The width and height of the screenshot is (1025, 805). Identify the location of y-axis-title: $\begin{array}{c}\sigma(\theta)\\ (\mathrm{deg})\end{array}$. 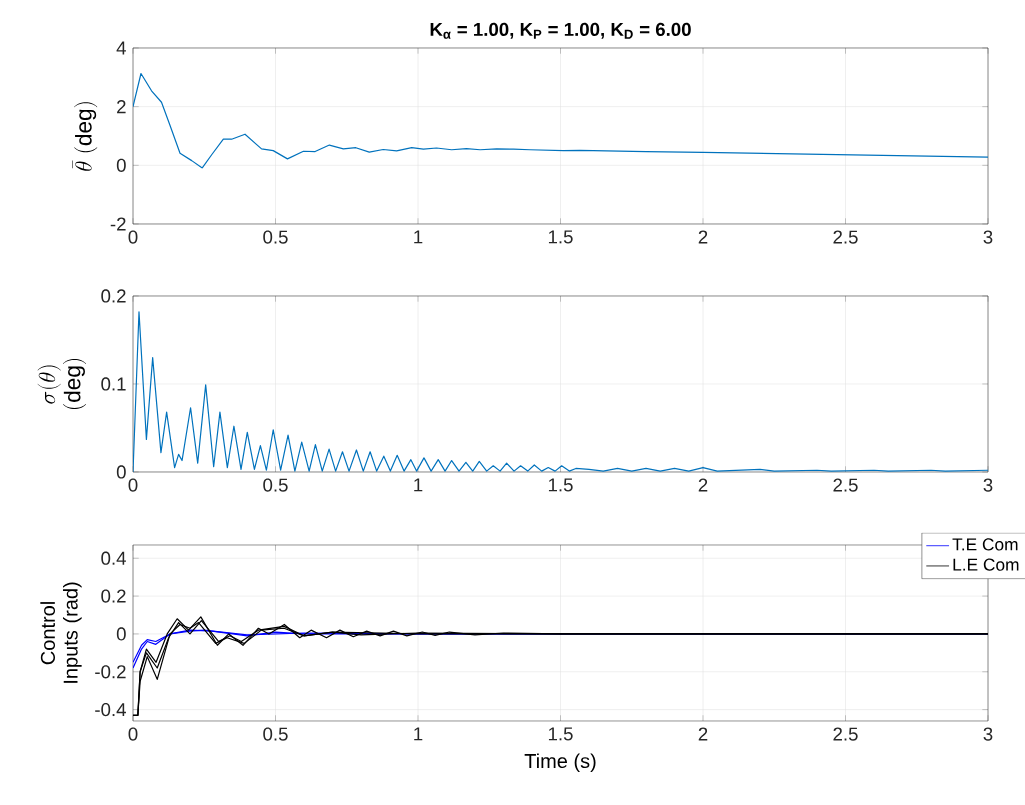
(62, 384).